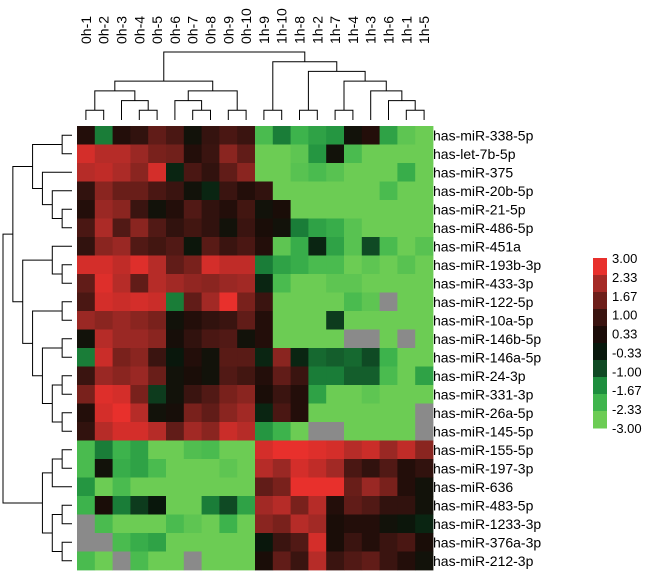 The height and width of the screenshot is (588, 650). Describe the element at coordinates (104, 30) in the screenshot. I see `column-label: 0h-2` at that location.